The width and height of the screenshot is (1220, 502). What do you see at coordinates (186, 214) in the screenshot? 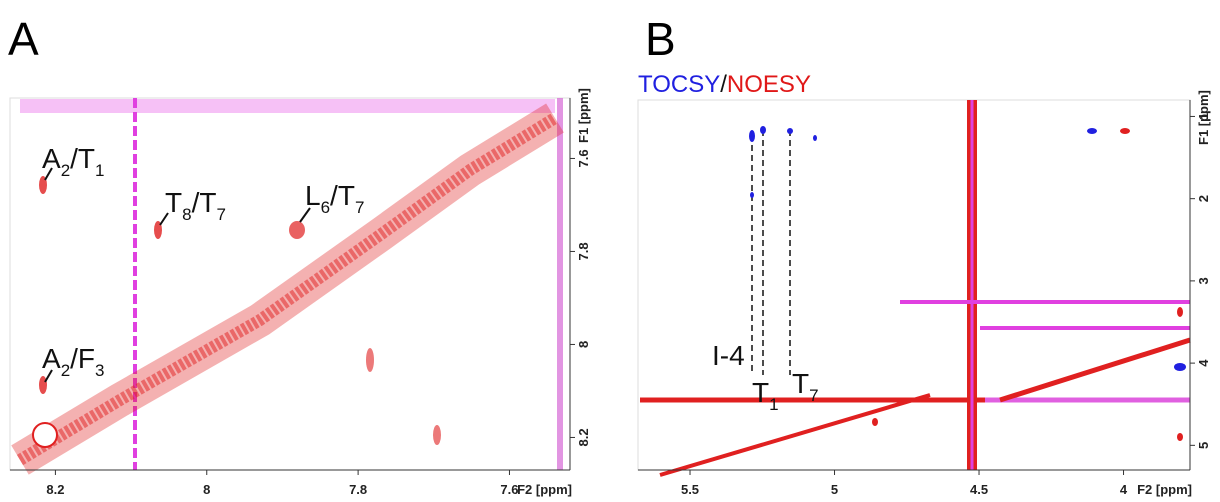
I see `subscript: 8` at bounding box center [186, 214].